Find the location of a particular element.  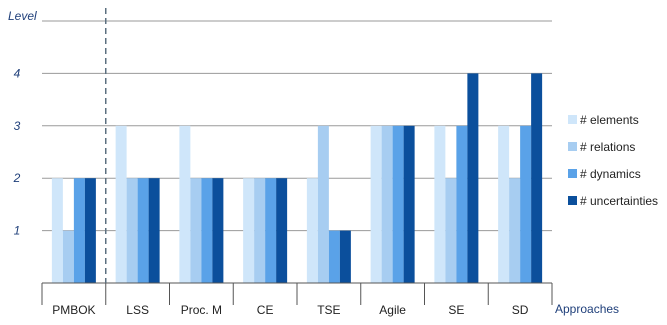

x-tick-label: Proc. M is located at coordinates (201, 310).